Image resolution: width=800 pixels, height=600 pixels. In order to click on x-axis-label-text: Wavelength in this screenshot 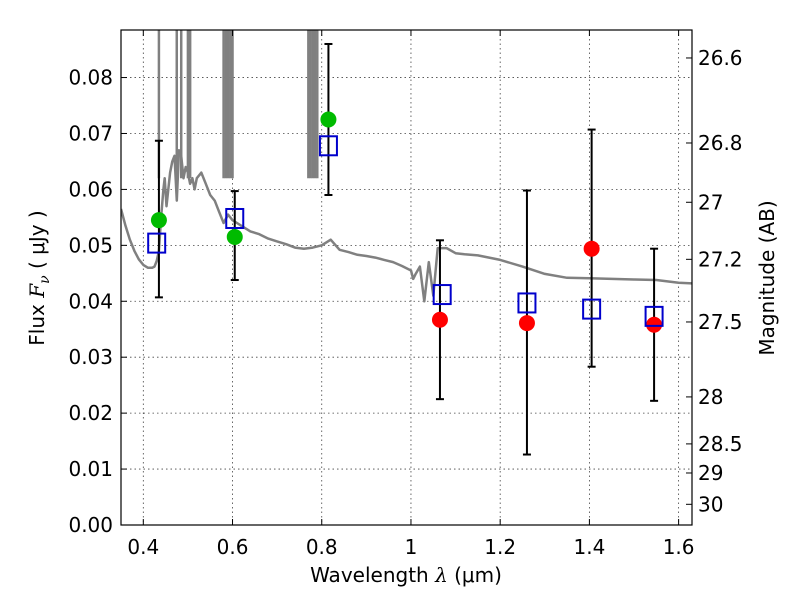, I will do `click(372, 575)`.